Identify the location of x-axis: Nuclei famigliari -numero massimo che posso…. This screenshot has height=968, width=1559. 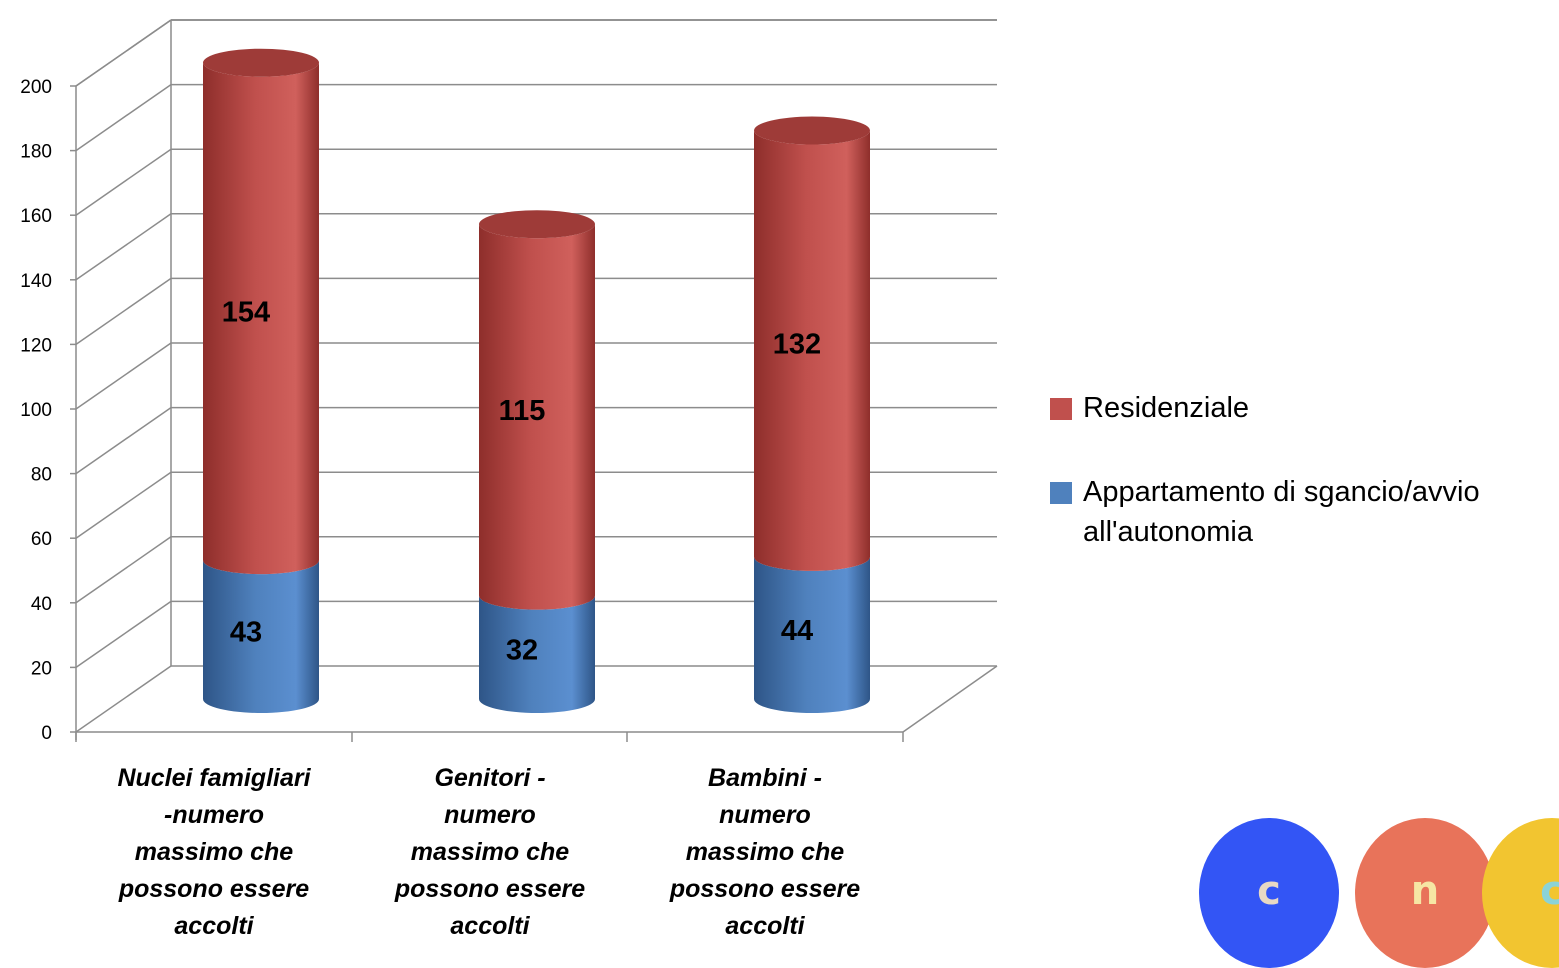
(489, 836).